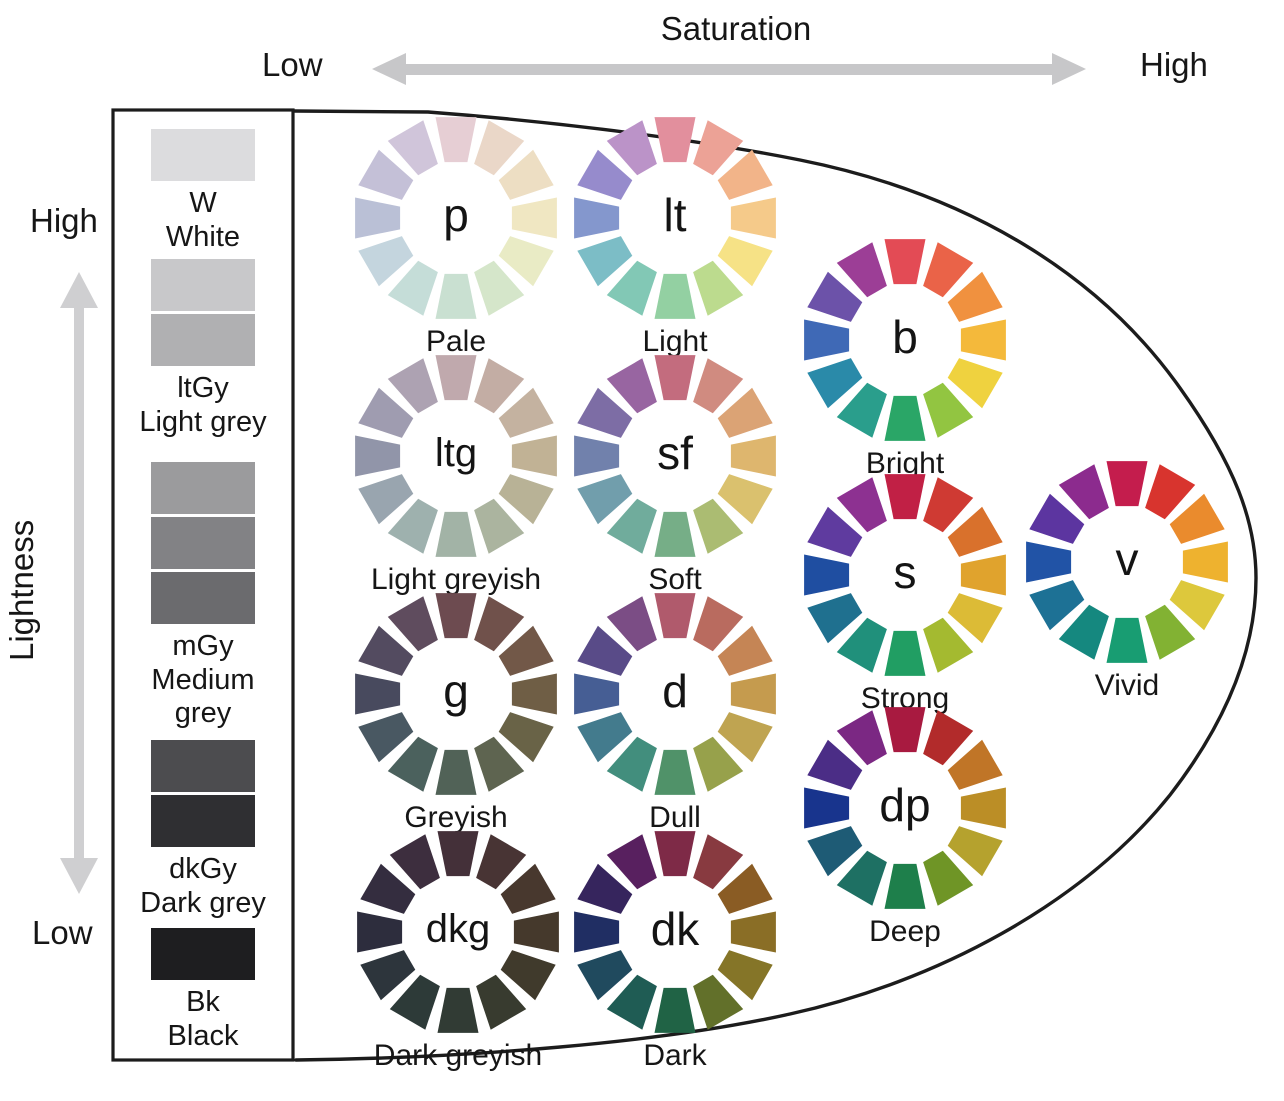 The width and height of the screenshot is (1284, 1101). What do you see at coordinates (203, 236) in the screenshot?
I see `greyscale-name: White` at bounding box center [203, 236].